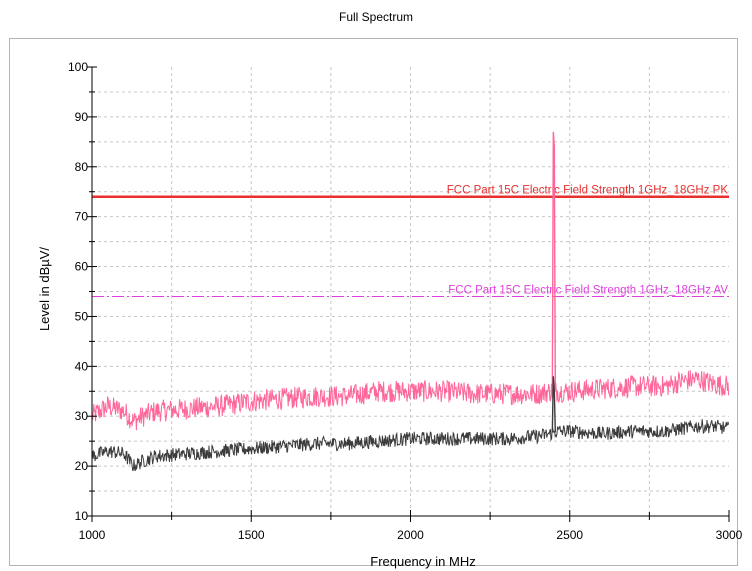 This screenshot has height=571, width=752. What do you see at coordinates (82, 217) in the screenshot?
I see `y-tick-label: 70` at bounding box center [82, 217].